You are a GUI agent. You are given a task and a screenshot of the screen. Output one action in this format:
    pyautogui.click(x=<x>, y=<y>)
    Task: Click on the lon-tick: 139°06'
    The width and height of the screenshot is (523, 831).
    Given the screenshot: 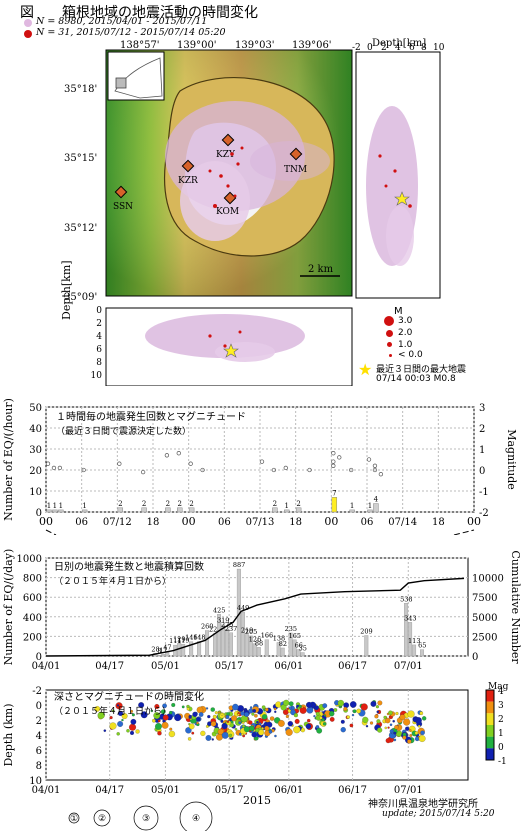 What is the action you would take?
    pyautogui.click(x=312, y=45)
    